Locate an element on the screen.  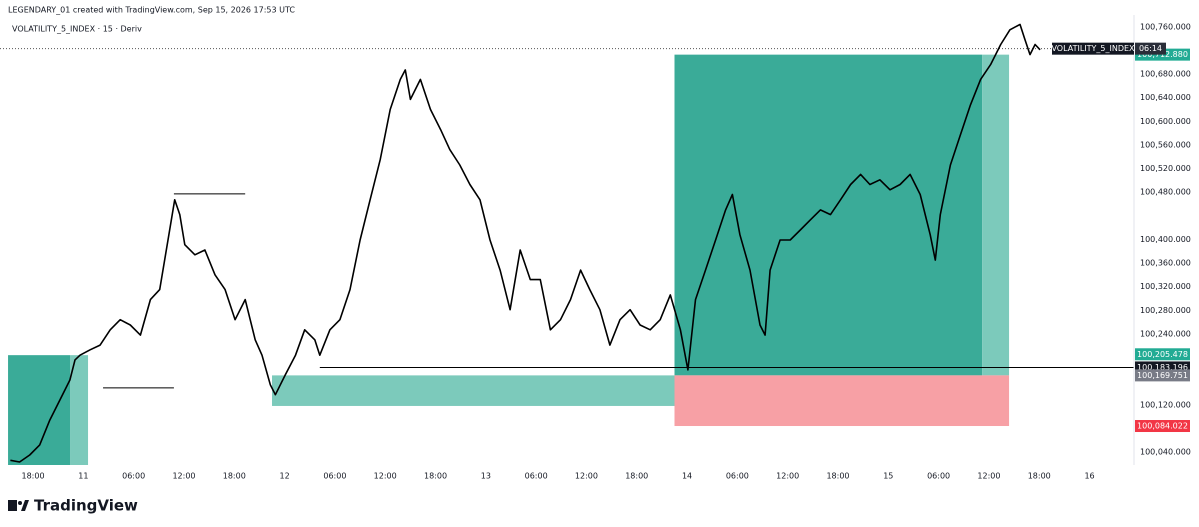
y-tick-label: 100,560.000 is located at coordinates (1165, 144).